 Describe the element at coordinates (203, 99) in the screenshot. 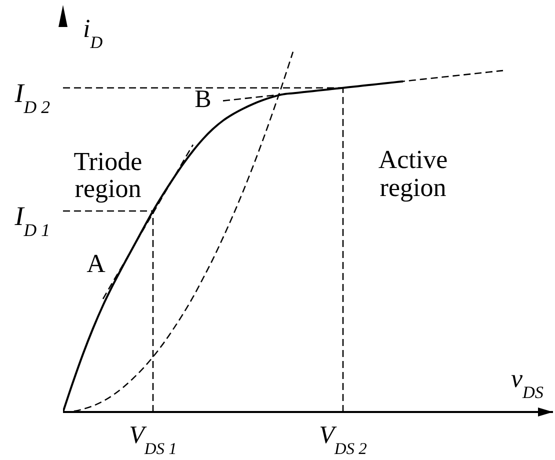

I see `annotation: B` at that location.